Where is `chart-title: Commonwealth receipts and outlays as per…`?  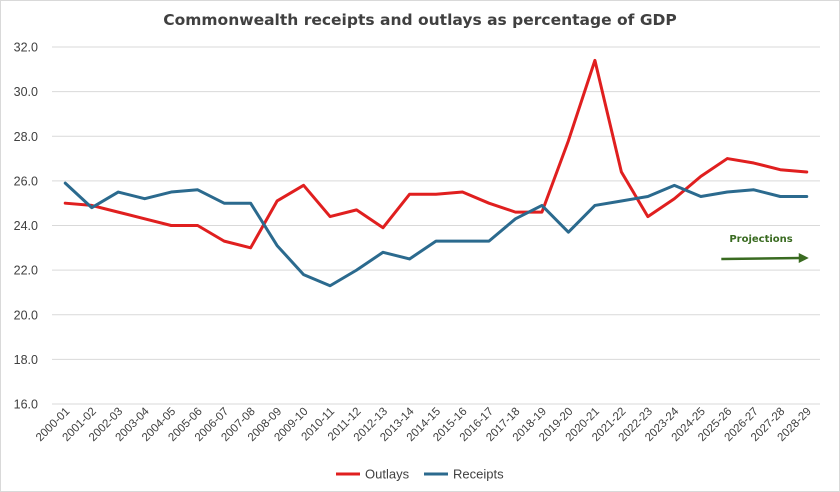 chart-title: Commonwealth receipts and outlays as per… is located at coordinates (420, 20).